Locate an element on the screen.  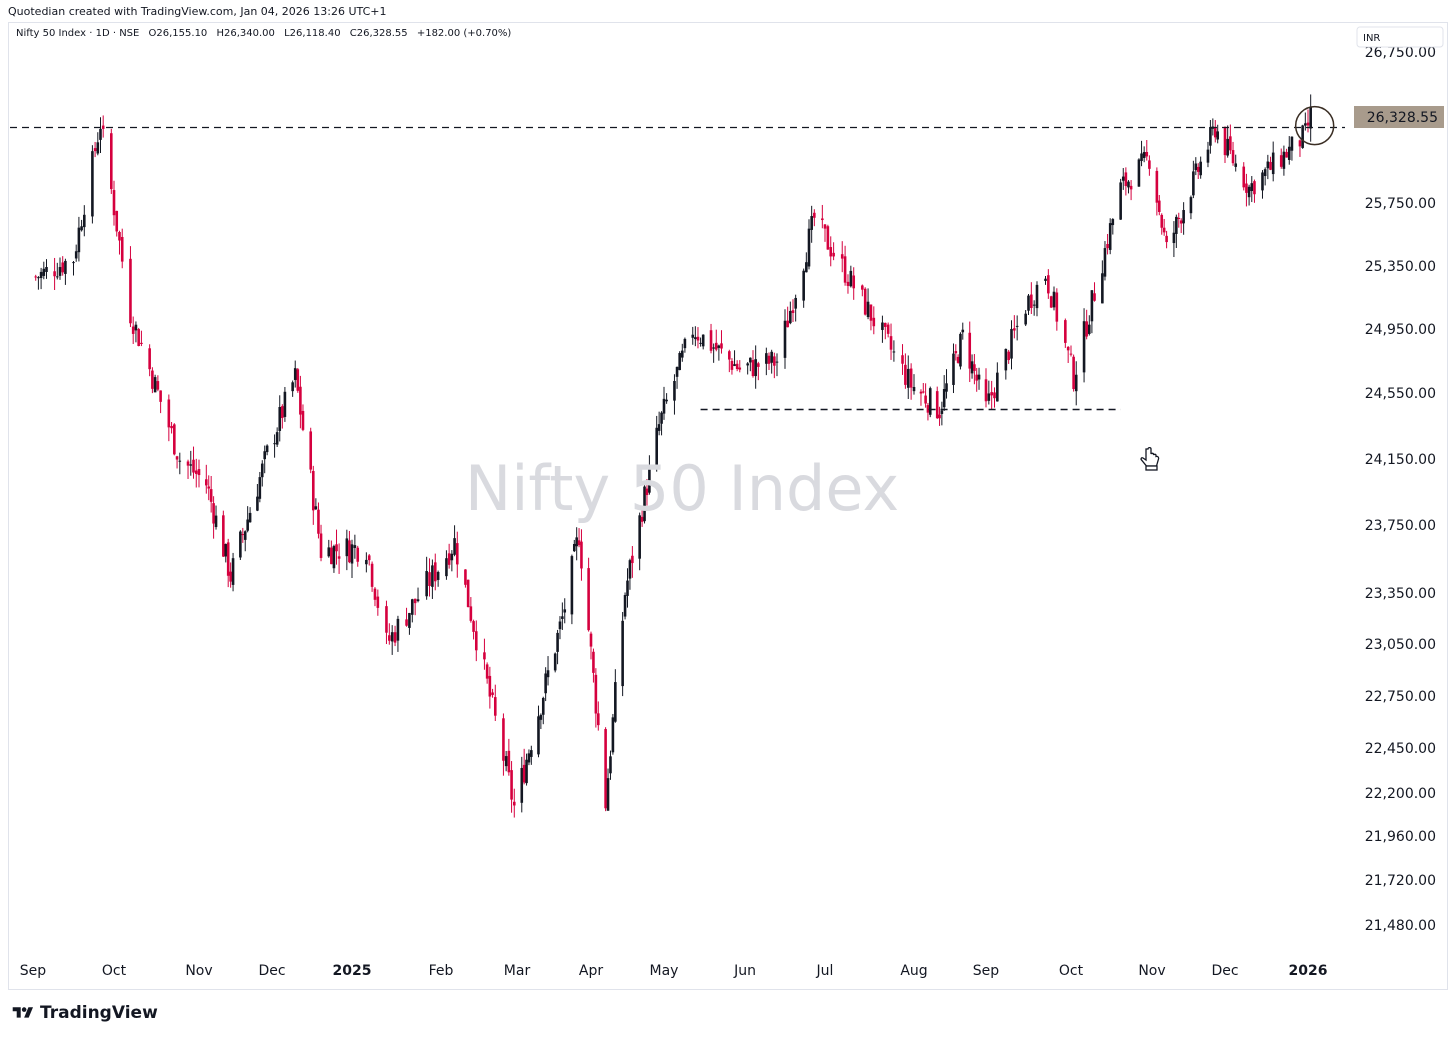
y-tick-label: 25,750.00 is located at coordinates (1400, 204).